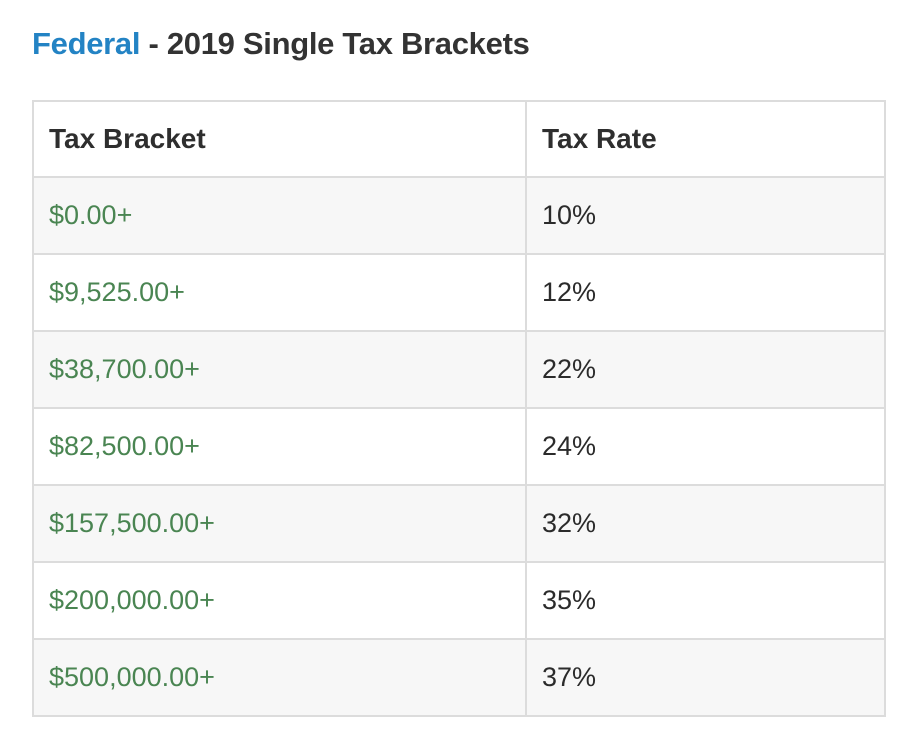  What do you see at coordinates (279, 677) in the screenshot?
I see `bracket-cell: $500,000.00+` at bounding box center [279, 677].